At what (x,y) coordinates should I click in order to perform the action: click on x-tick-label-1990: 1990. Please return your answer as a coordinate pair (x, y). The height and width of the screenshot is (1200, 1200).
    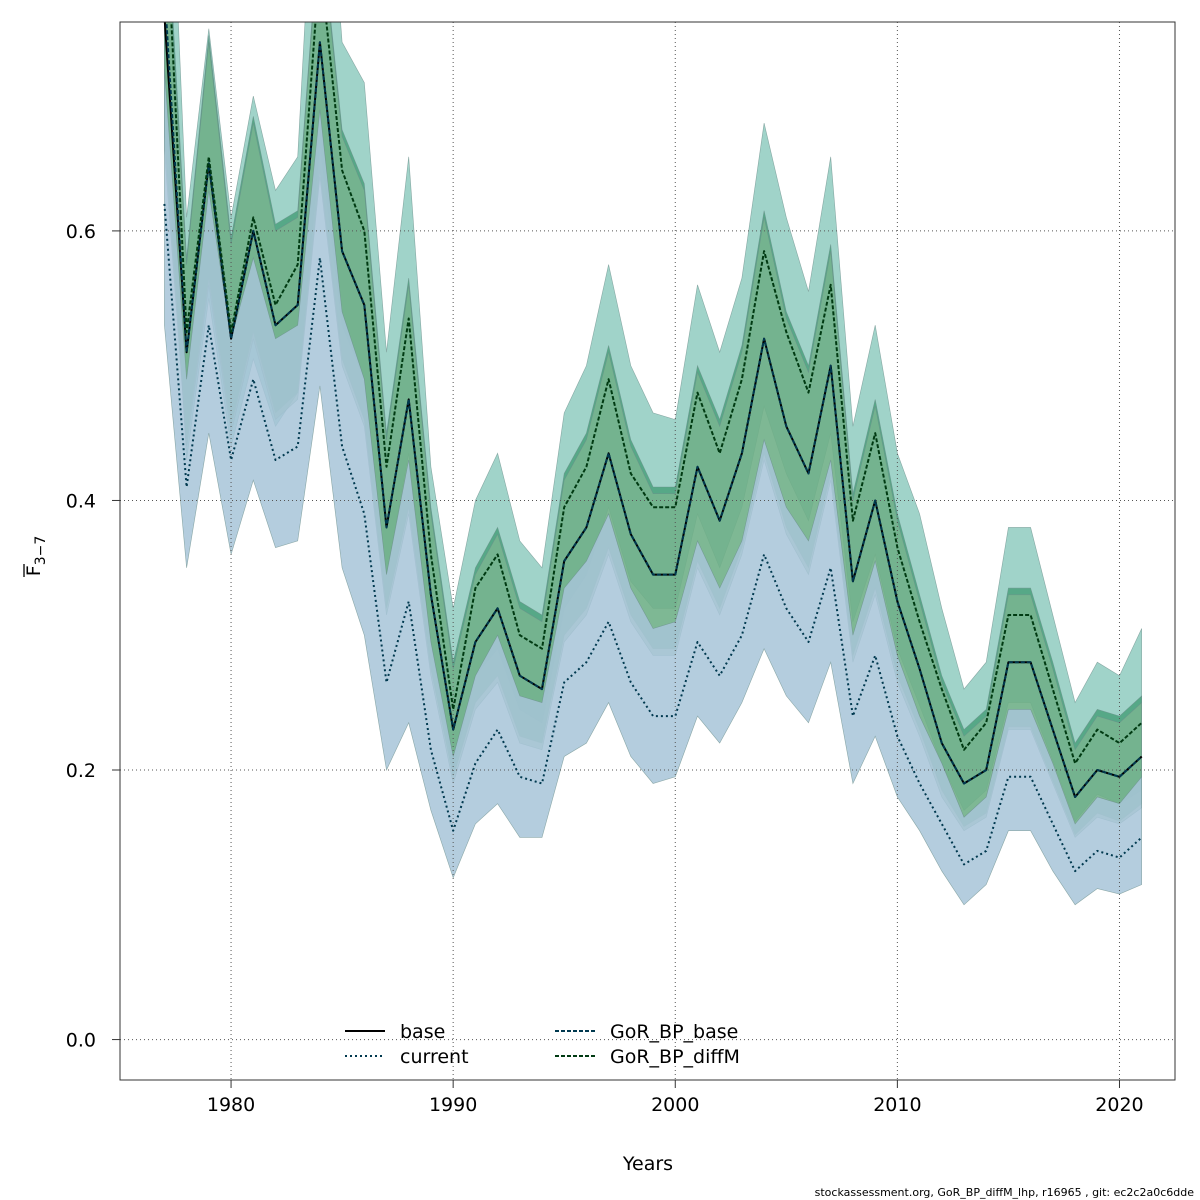
    Looking at the image, I should click on (453, 1105).